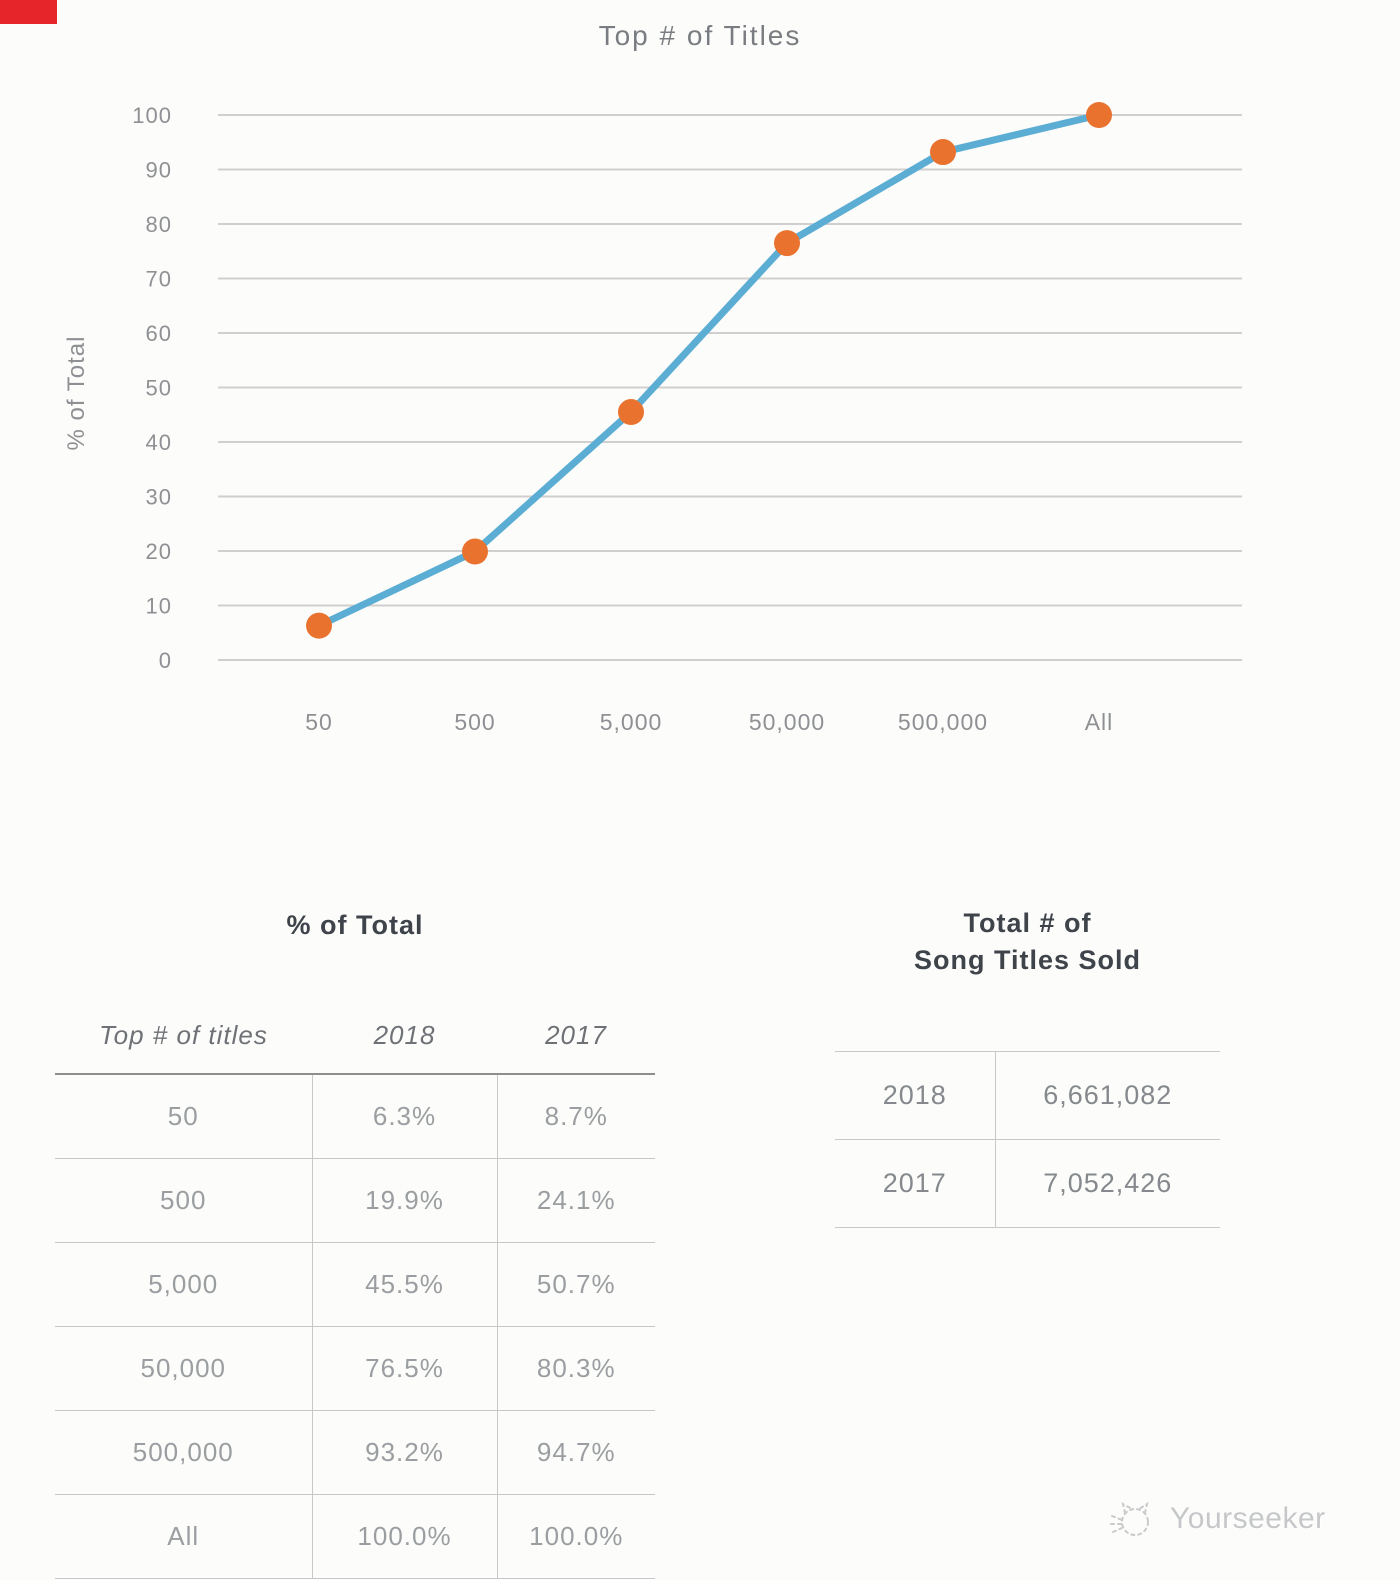 The height and width of the screenshot is (1580, 1400). What do you see at coordinates (575, 1284) in the screenshot?
I see `table-cell: 50.7%` at bounding box center [575, 1284].